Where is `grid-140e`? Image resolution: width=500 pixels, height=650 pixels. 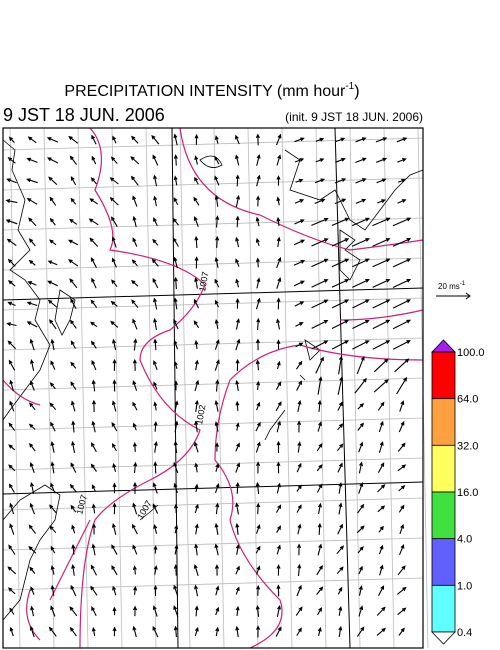
grid-140e is located at coordinates (342, 388).